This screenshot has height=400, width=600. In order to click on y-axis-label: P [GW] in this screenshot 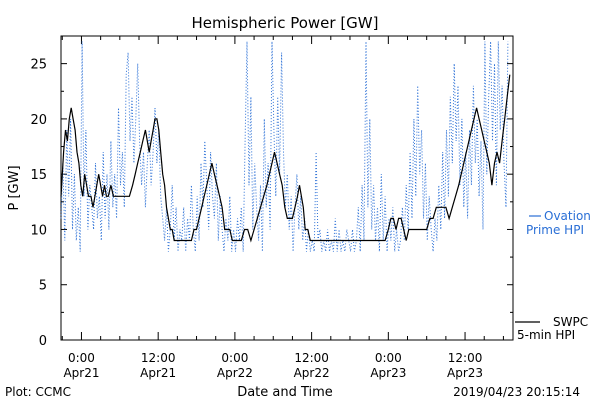, I will do `click(14, 187)`.